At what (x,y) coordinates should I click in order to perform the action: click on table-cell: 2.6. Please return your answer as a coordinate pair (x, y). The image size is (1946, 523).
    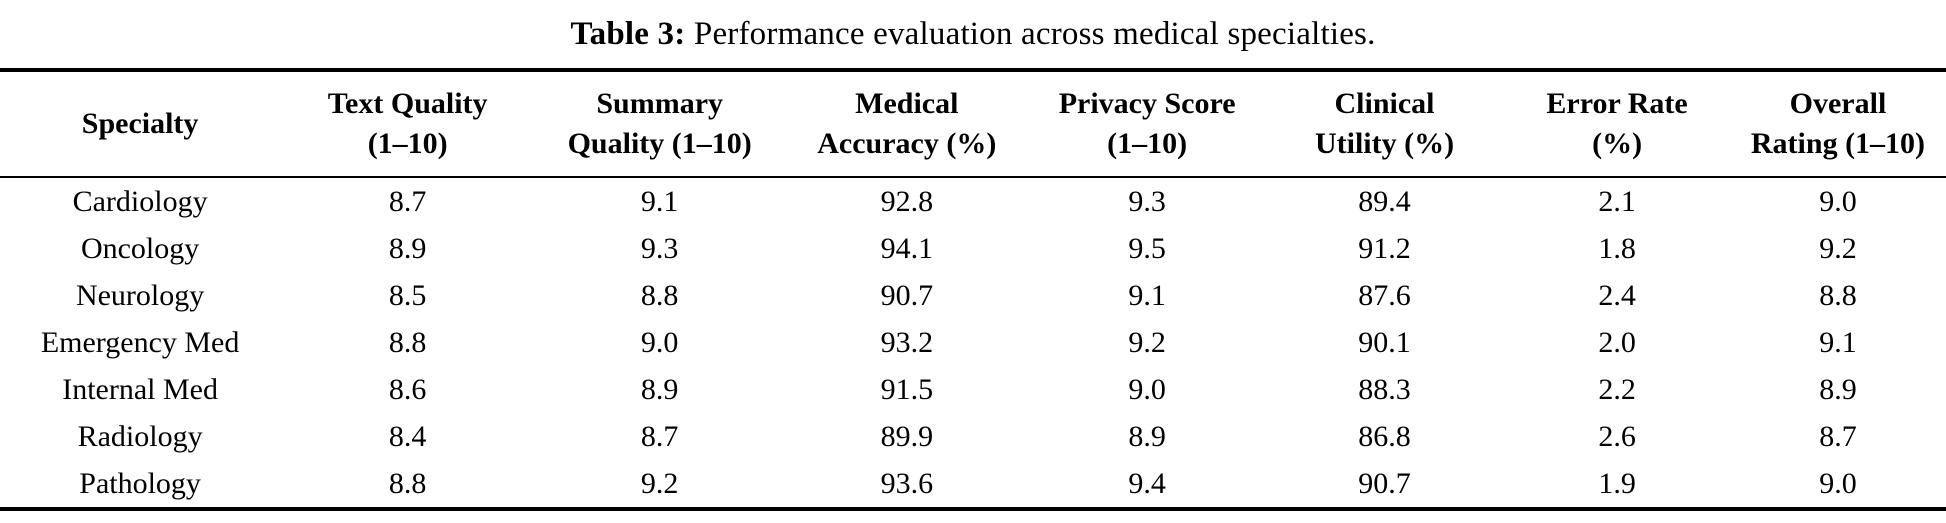
    Looking at the image, I should click on (1617, 436).